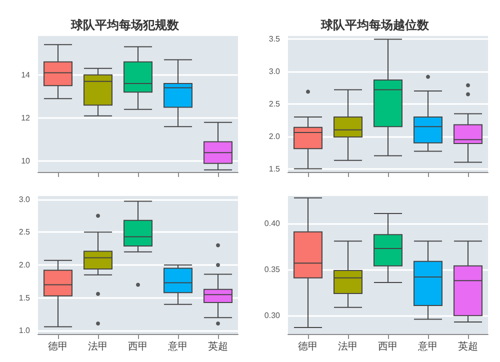 The height and width of the screenshot is (362, 500). I want to click on y-tick-label: 14, so click(26, 75).